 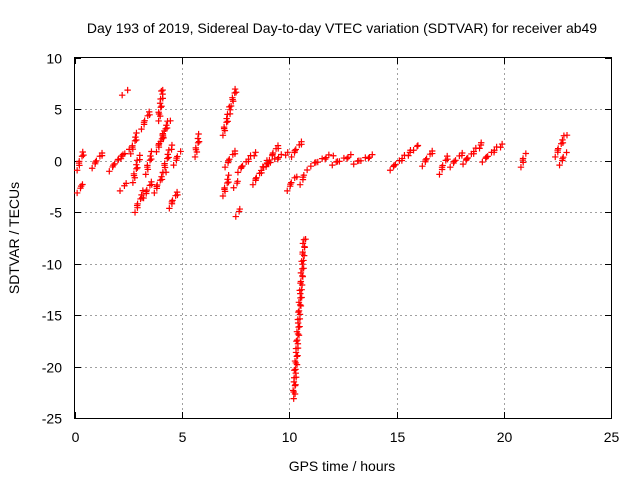 What do you see at coordinates (290, 437) in the screenshot?
I see `x-tick-label: 10` at bounding box center [290, 437].